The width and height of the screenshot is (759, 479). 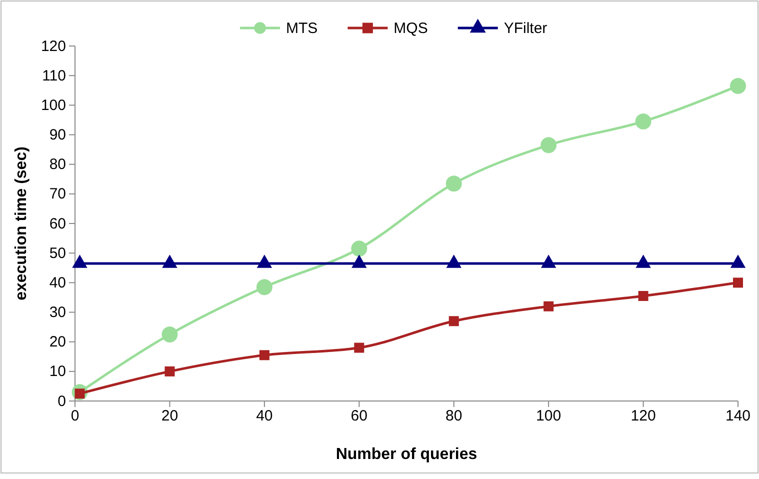 What do you see at coordinates (57, 253) in the screenshot?
I see `y-tick-label: 50` at bounding box center [57, 253].